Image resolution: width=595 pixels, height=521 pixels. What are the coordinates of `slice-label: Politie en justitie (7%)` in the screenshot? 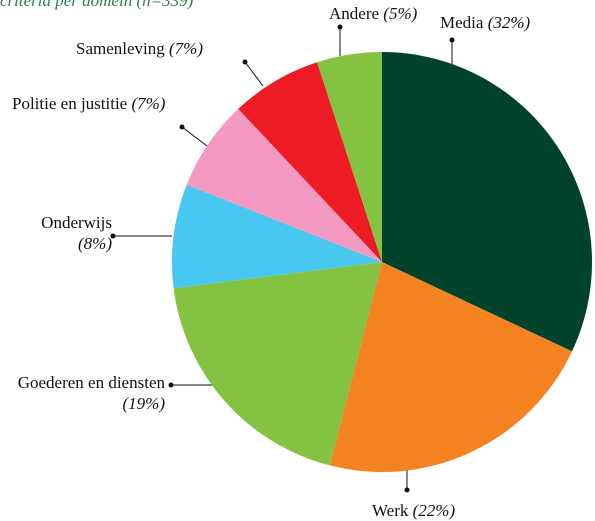 It's located at (88, 103).